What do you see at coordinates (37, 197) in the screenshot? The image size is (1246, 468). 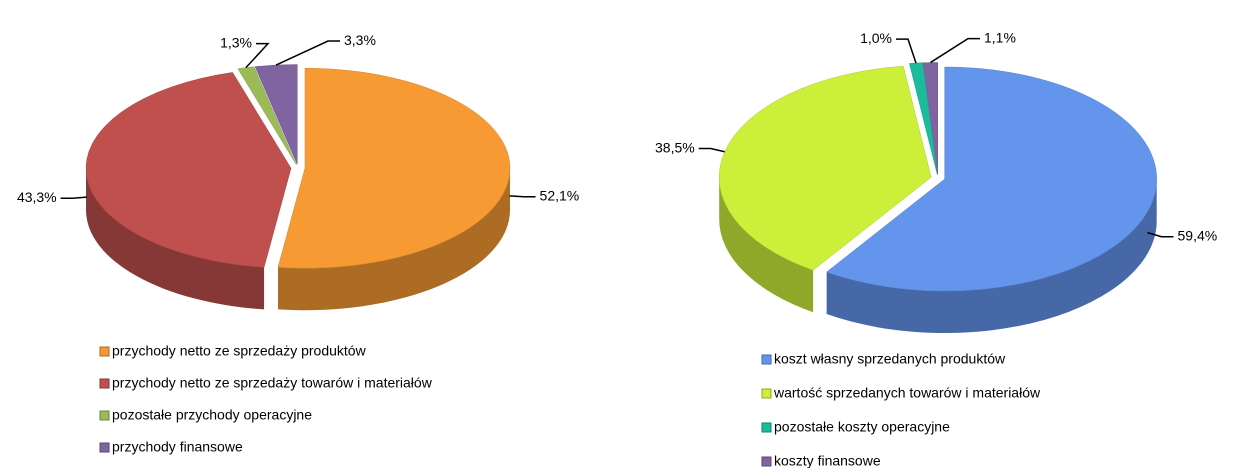 I see `data-label: 43,3%` at bounding box center [37, 197].